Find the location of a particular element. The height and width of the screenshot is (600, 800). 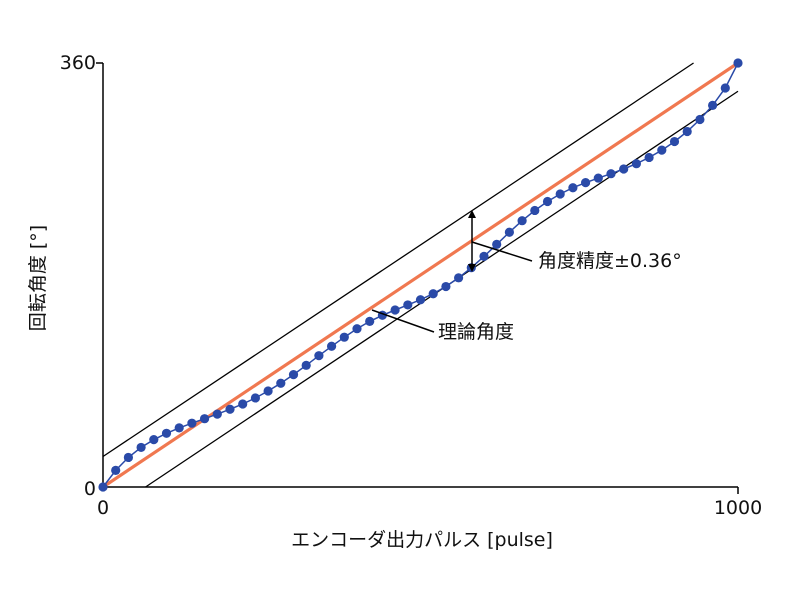

y-tick-label: 0 is located at coordinates (90, 489).